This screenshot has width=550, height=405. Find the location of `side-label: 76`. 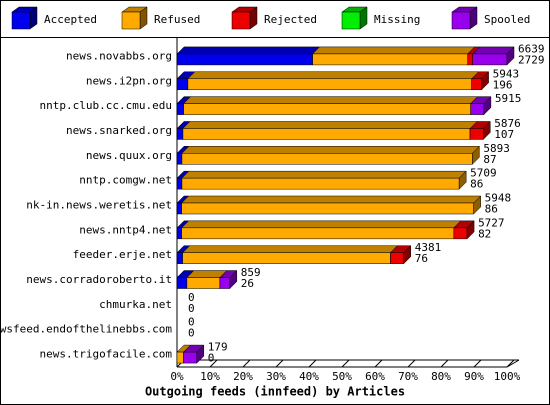

side-label: 76 is located at coordinates (421, 258).